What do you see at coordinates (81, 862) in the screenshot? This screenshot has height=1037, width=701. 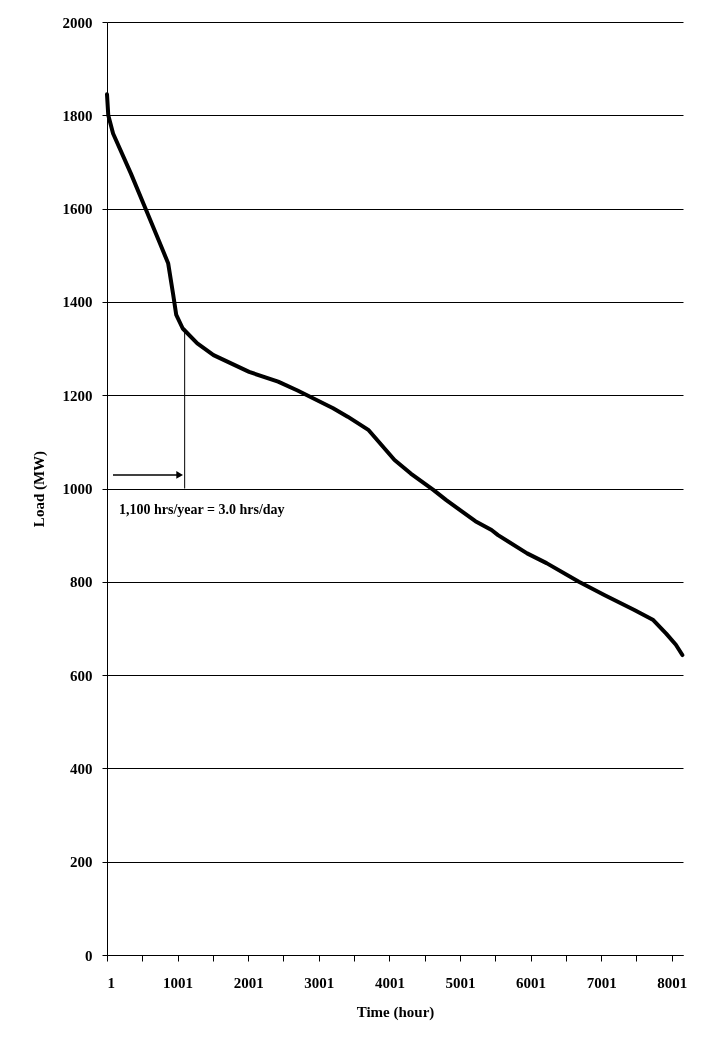 I see `y-tick-label: 200` at bounding box center [81, 862].